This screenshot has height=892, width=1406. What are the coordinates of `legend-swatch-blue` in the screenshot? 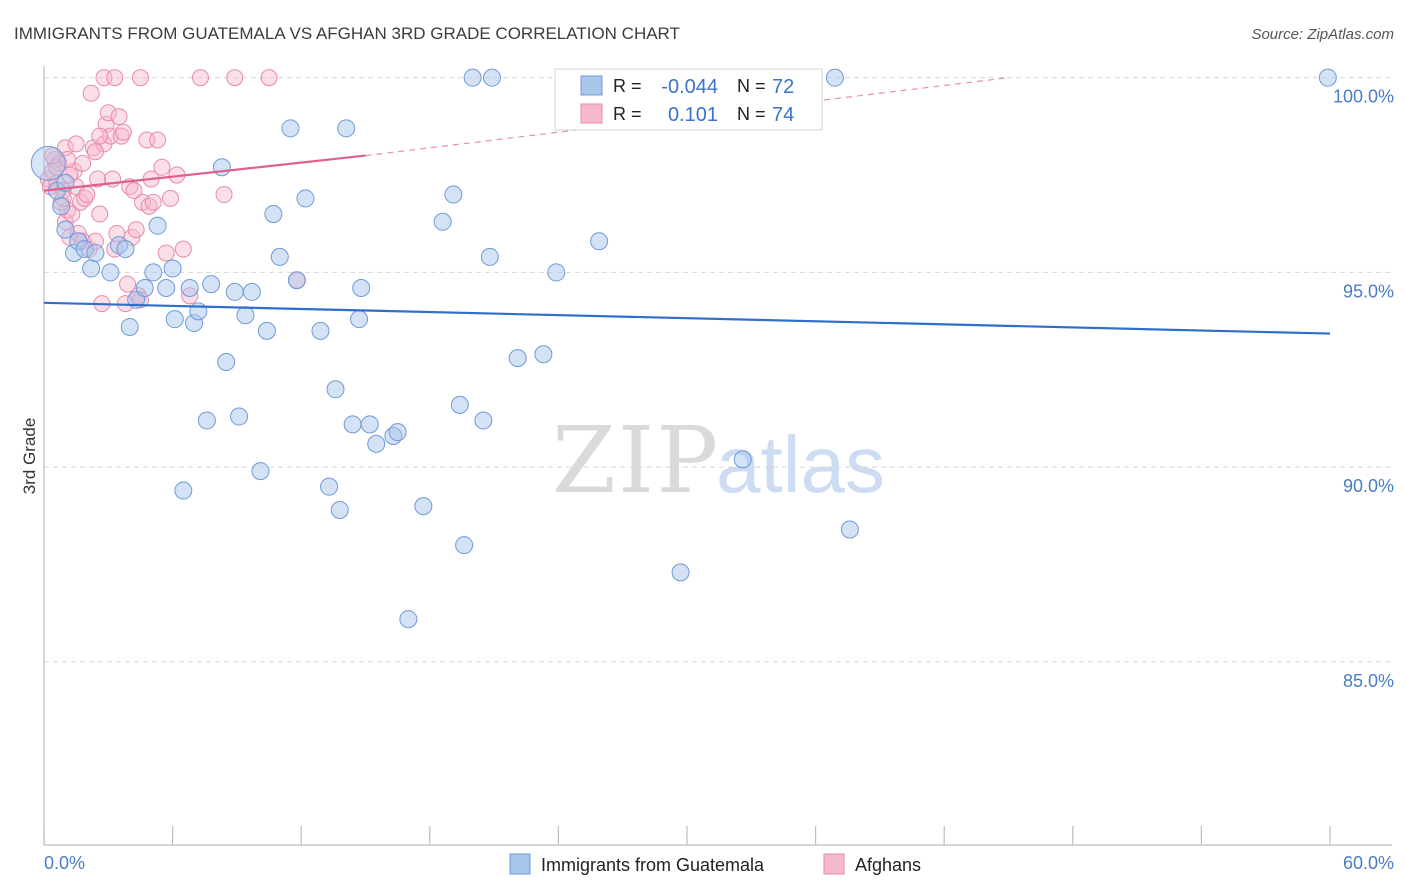 It's located at (591, 85).